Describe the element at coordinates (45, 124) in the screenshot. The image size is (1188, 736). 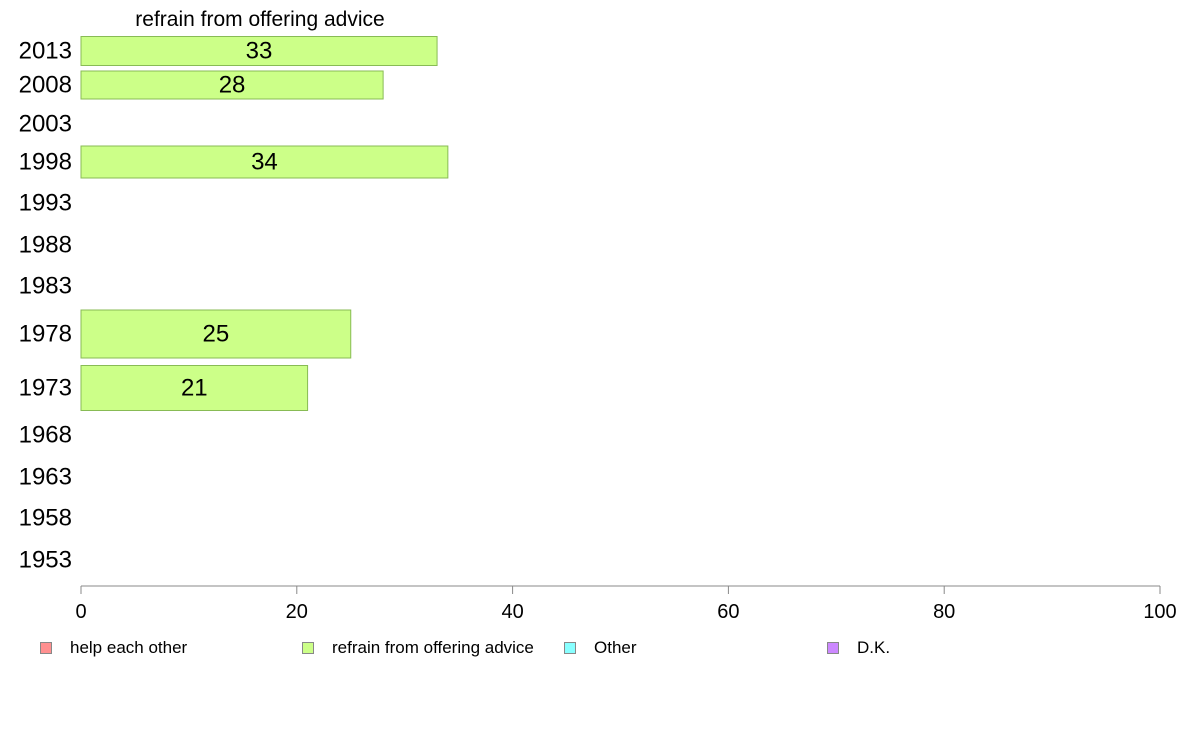
I see `y-tick-label: 2003` at that location.